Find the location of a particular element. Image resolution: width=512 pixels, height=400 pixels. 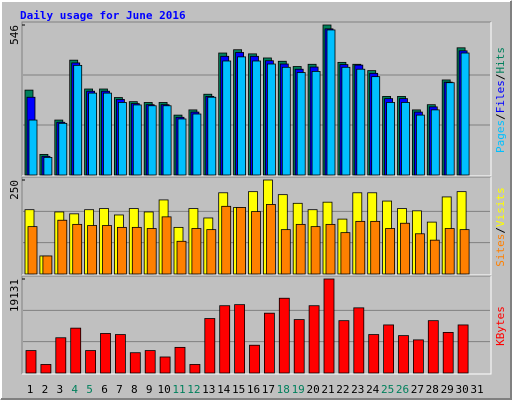

y-tick-label: 19131 is located at coordinates (14, 295).